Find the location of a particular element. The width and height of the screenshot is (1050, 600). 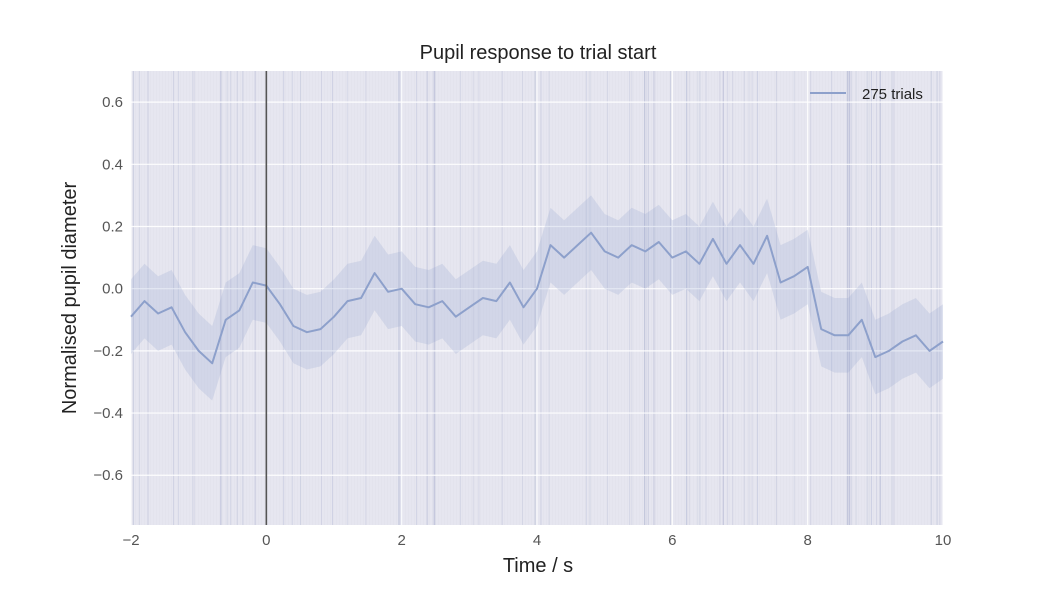

x-tick-label: 8 is located at coordinates (807, 540).